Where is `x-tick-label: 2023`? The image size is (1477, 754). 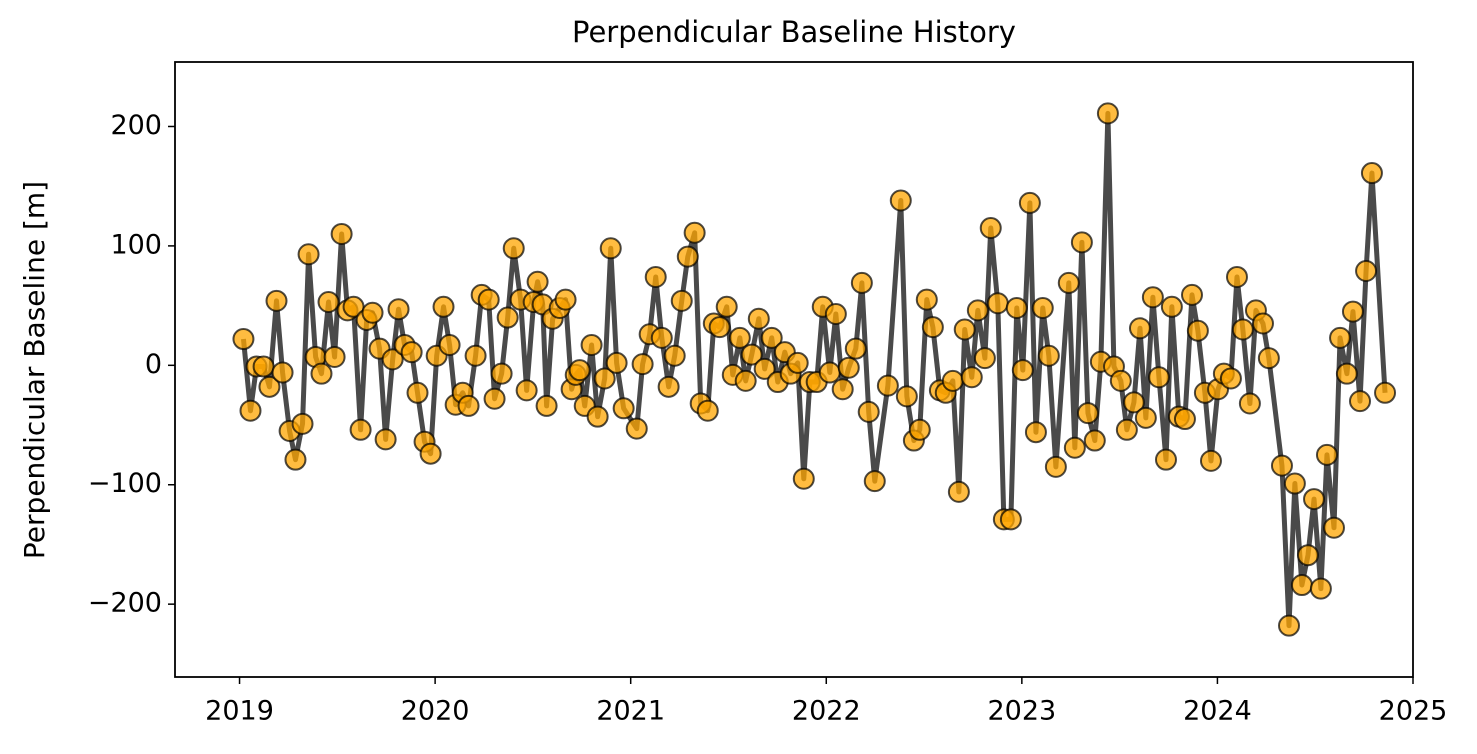
x-tick-label: 2023 is located at coordinates (1021, 711).